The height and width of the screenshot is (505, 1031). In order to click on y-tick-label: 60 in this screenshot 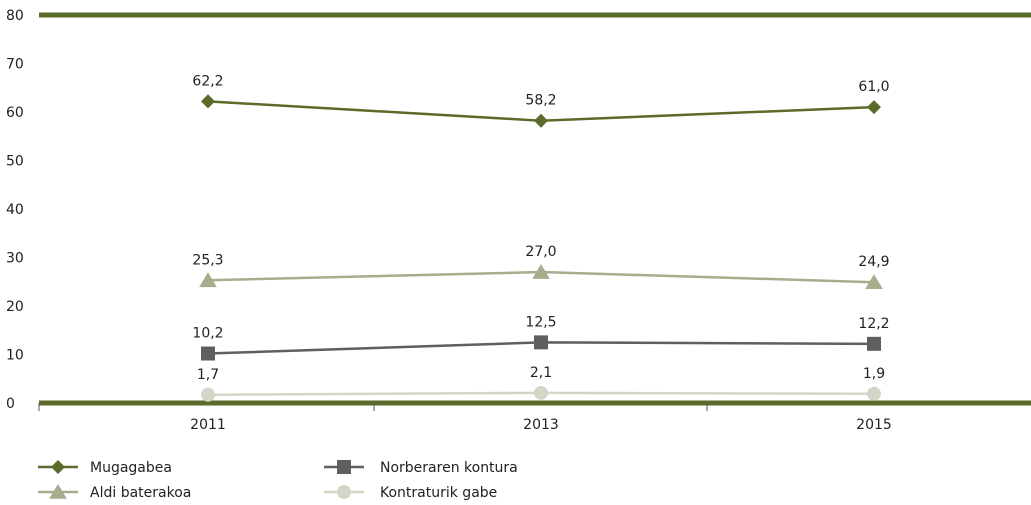, I will do `click(15, 113)`.